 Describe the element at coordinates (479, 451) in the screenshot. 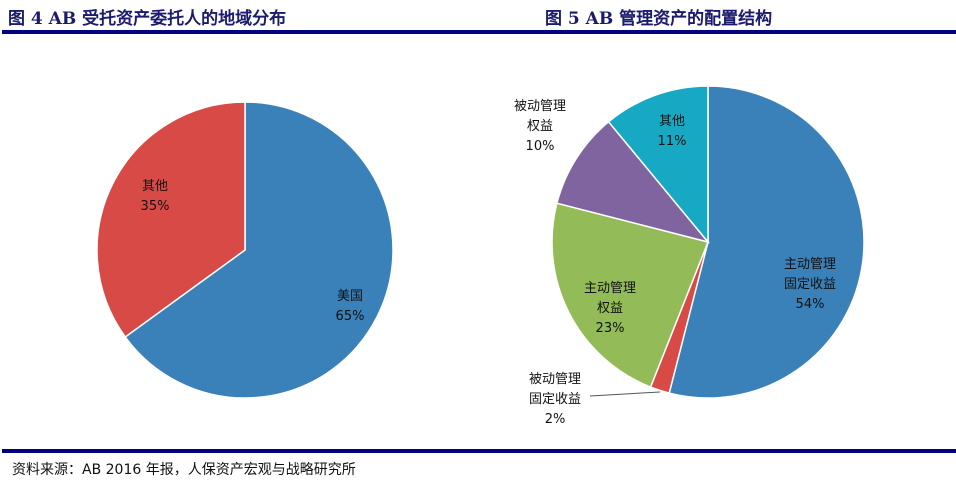

I see `bottom-rule` at that location.